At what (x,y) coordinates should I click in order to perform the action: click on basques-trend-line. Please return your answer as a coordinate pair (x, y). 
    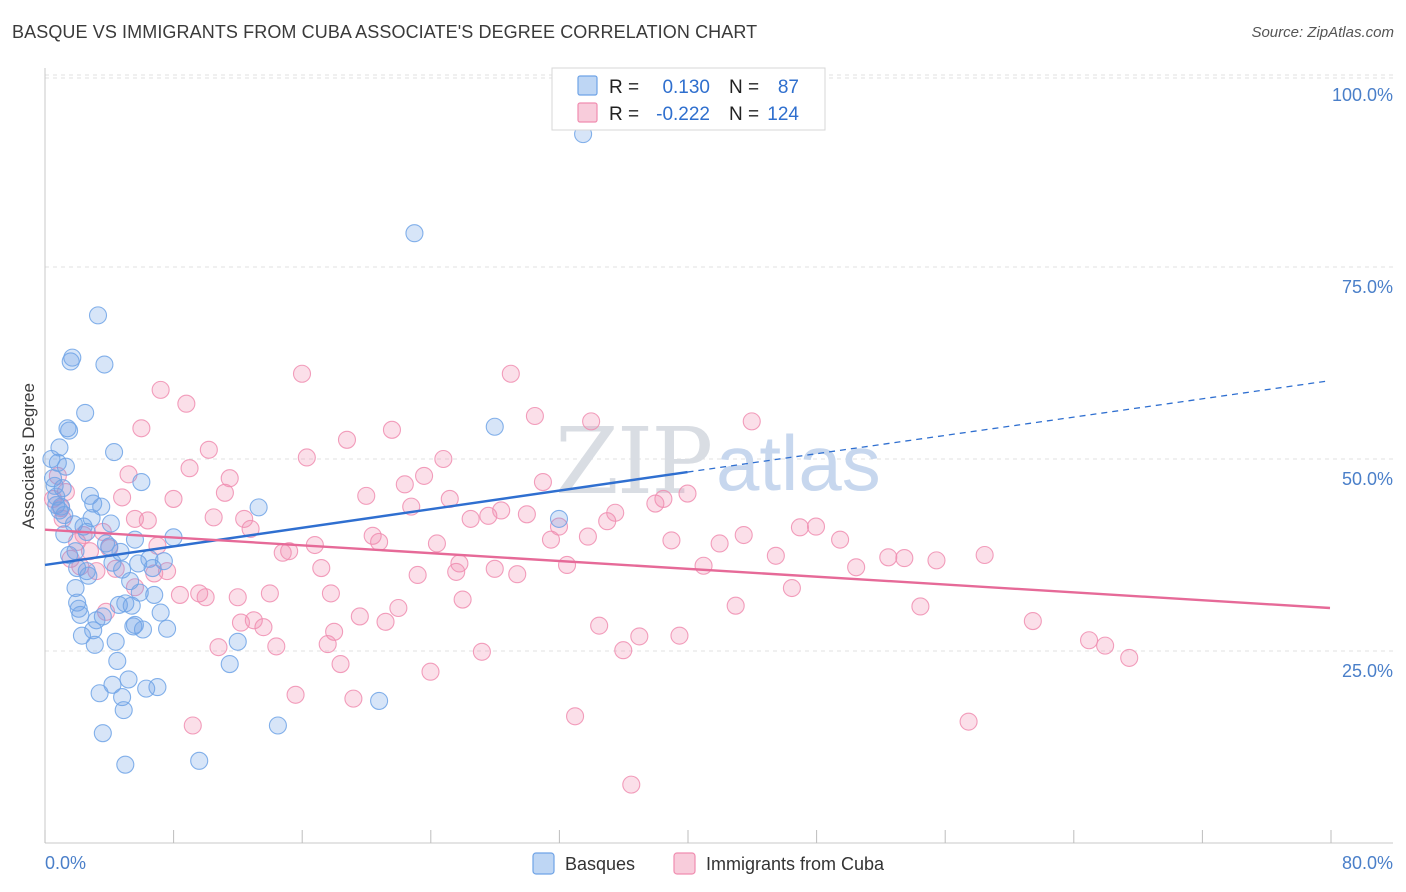
    Looking at the image, I should click on (366, 518).